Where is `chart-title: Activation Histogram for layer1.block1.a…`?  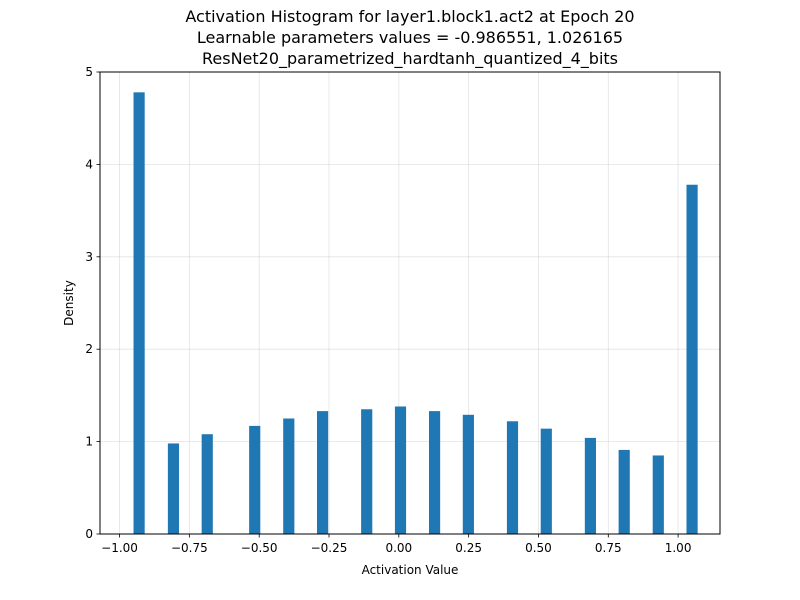
chart-title: Activation Histogram for layer1.block1.a… is located at coordinates (409, 38).